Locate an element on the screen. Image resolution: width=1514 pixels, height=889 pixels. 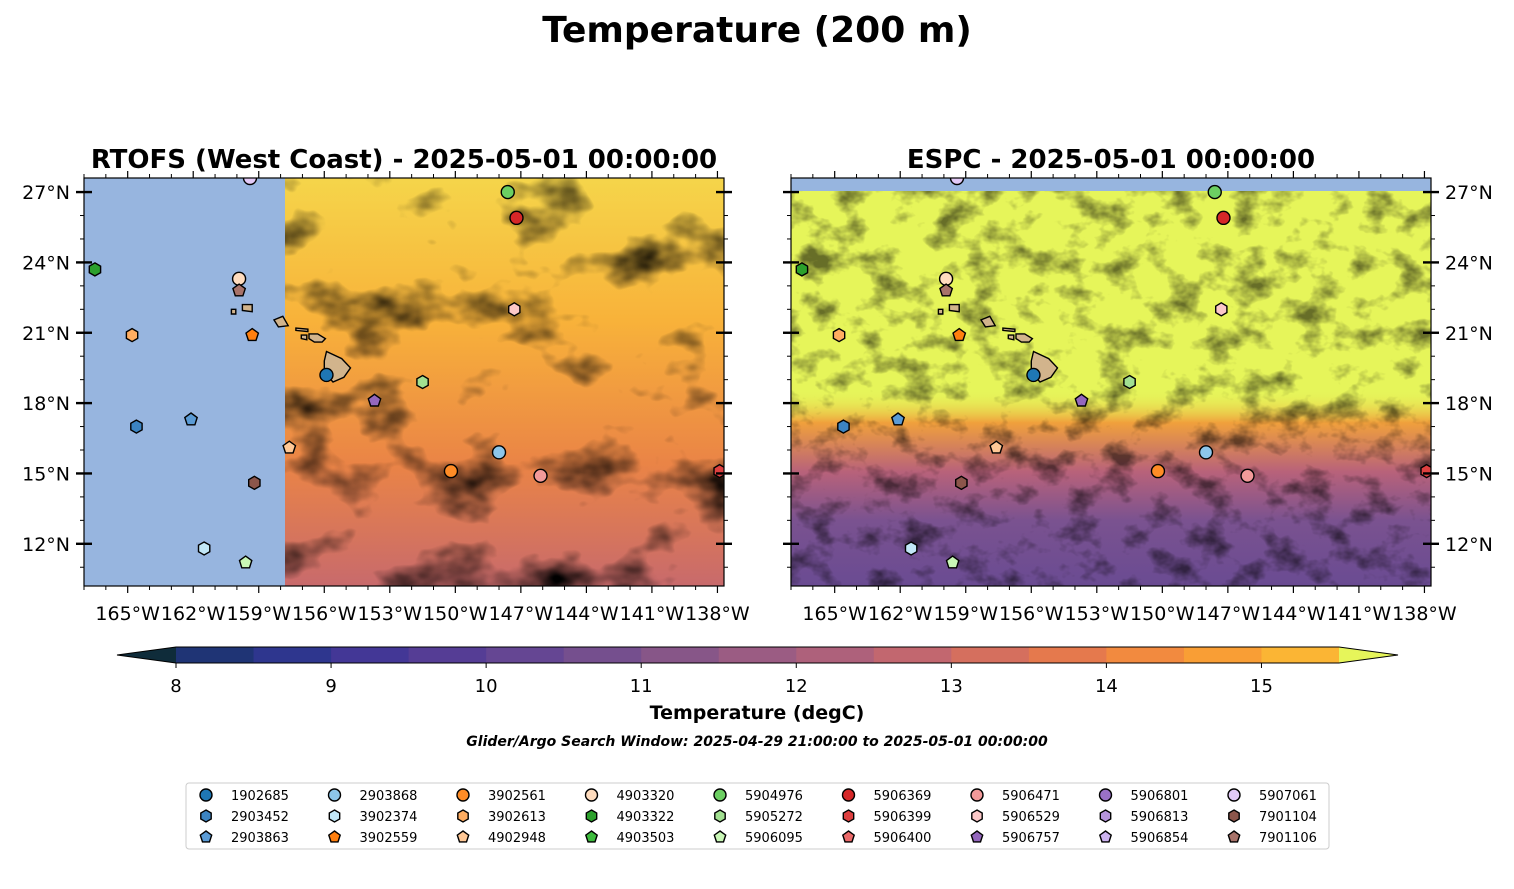
maui-island-outline is located at coordinates (1024, 338).